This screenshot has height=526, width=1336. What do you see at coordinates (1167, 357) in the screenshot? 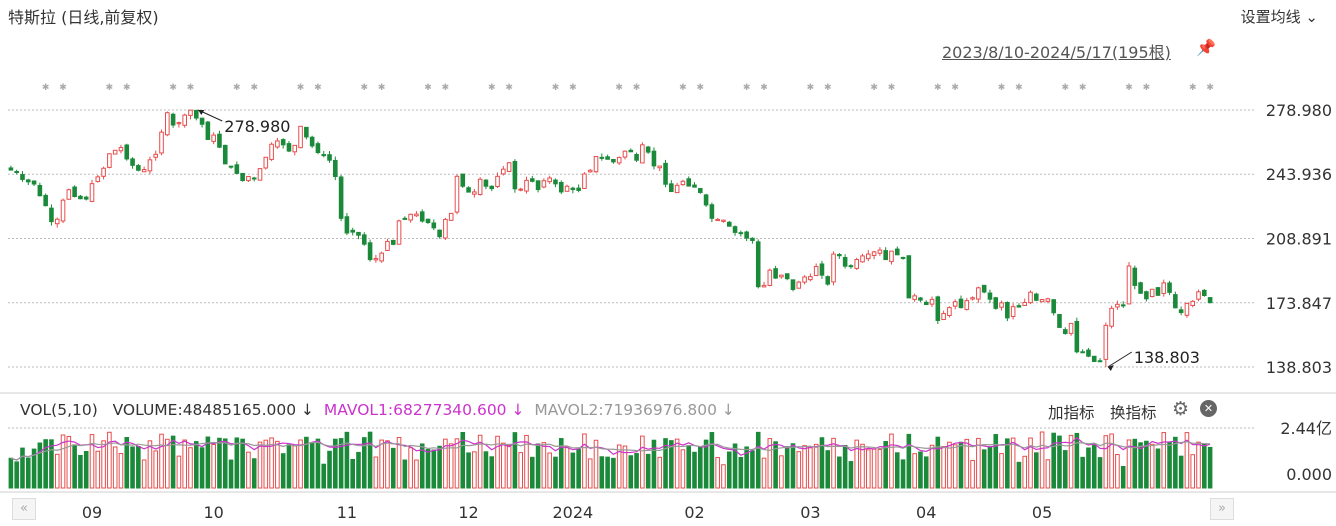
I see `annotation-label: 138.803` at bounding box center [1167, 357].